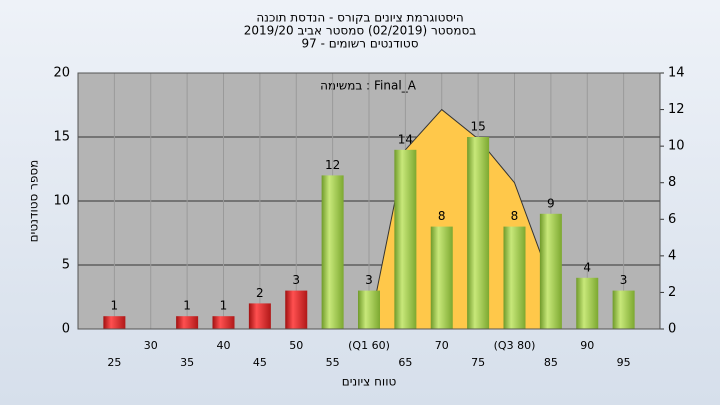  I want to click on x-tick-label: 90, so click(587, 345).